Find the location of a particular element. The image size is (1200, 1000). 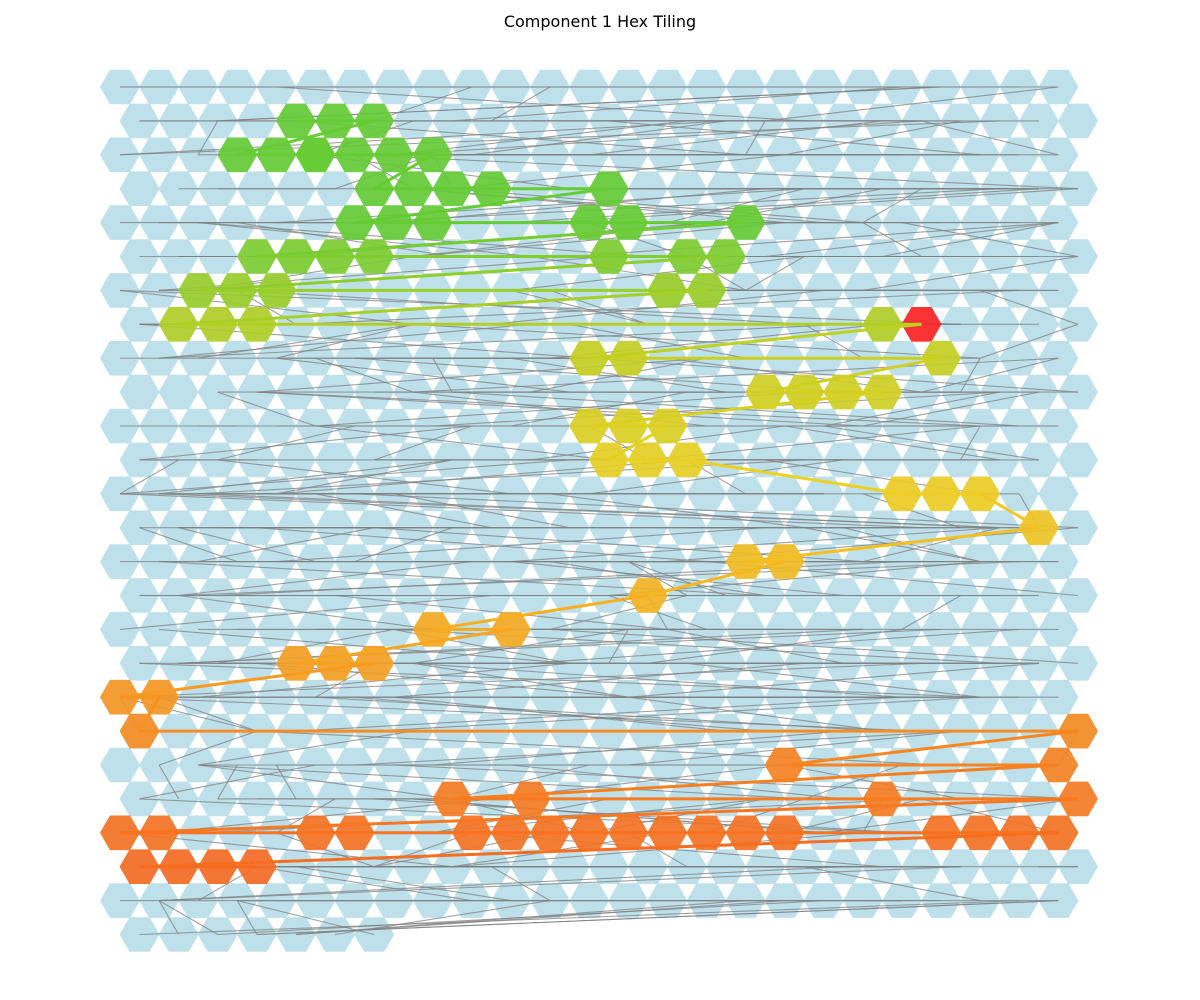

chart-title: Component 1 Hex Tiling is located at coordinates (600, 21).